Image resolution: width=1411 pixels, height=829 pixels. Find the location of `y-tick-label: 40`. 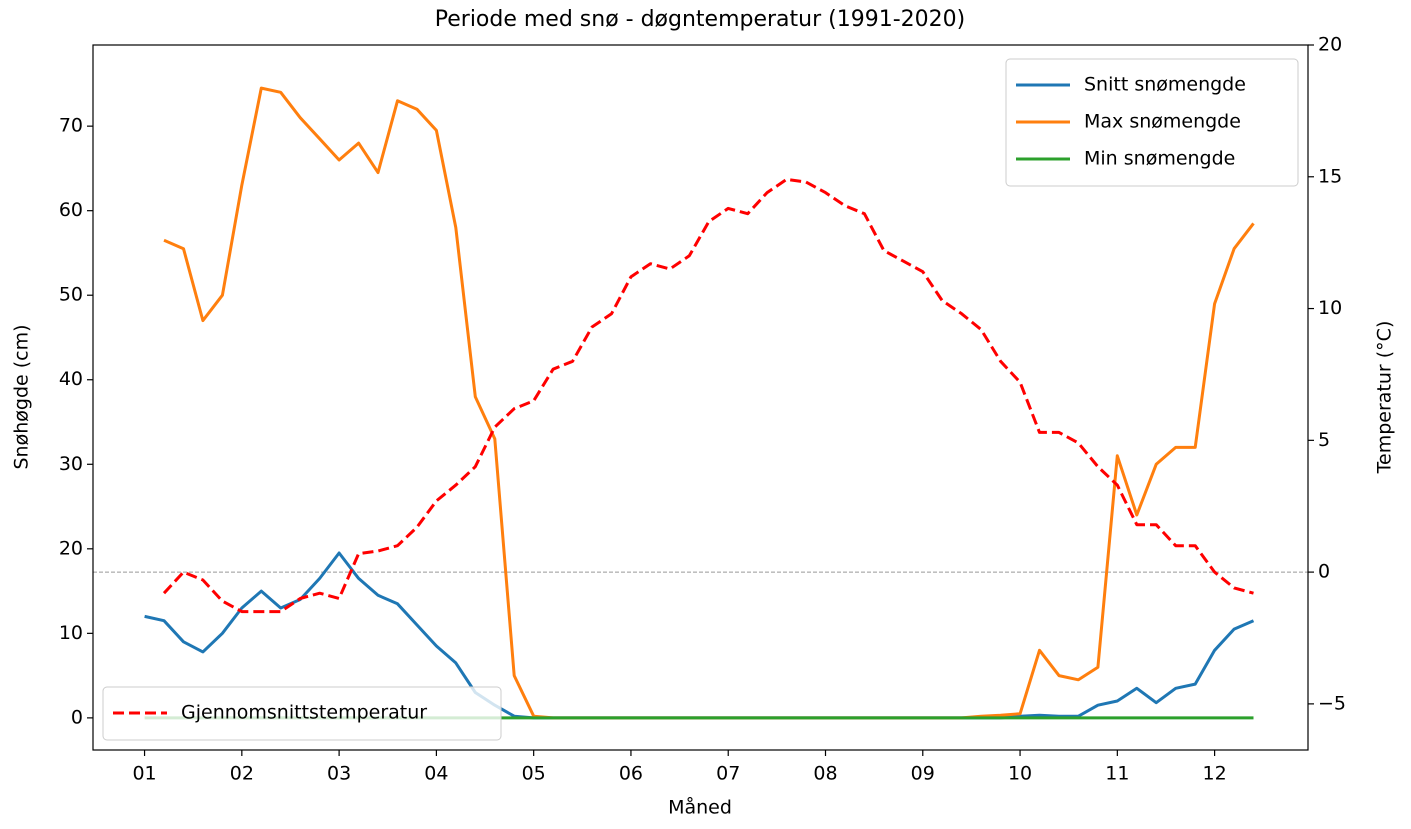

y-tick-label: 40 is located at coordinates (71, 379).